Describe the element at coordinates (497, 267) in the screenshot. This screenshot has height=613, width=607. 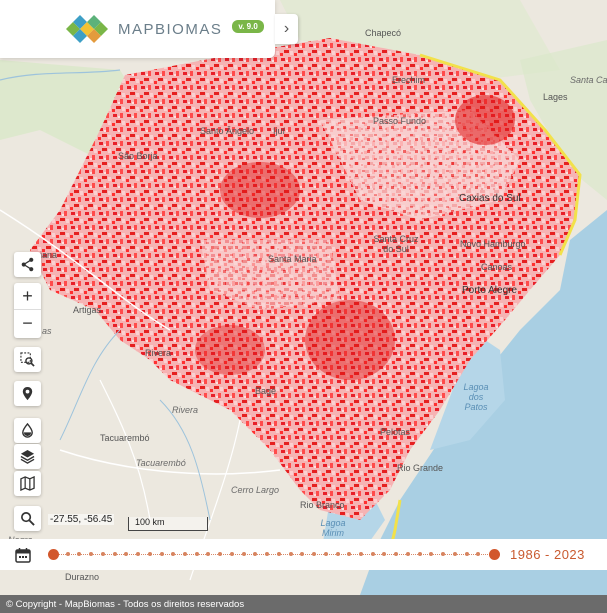
I see `place-label: Canoas` at that location.